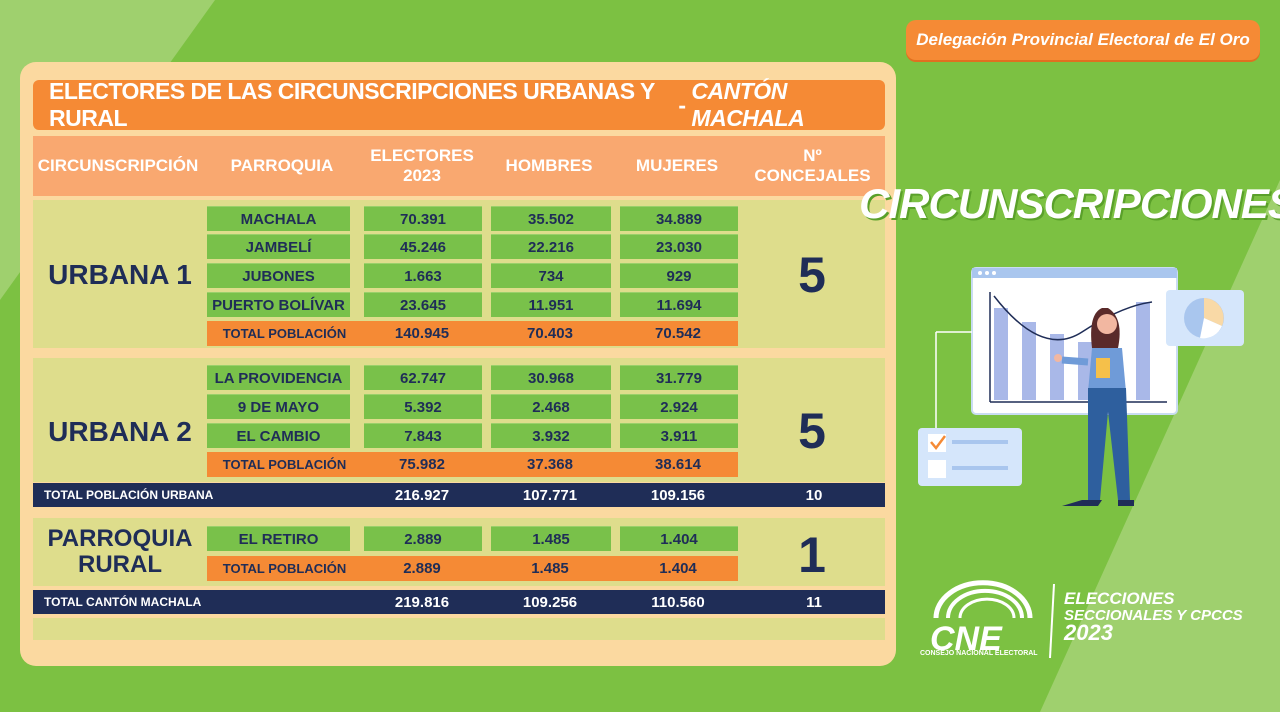  Describe the element at coordinates (423, 435) in the screenshot. I see `urbana2-row3-electores: 7.843` at that location.